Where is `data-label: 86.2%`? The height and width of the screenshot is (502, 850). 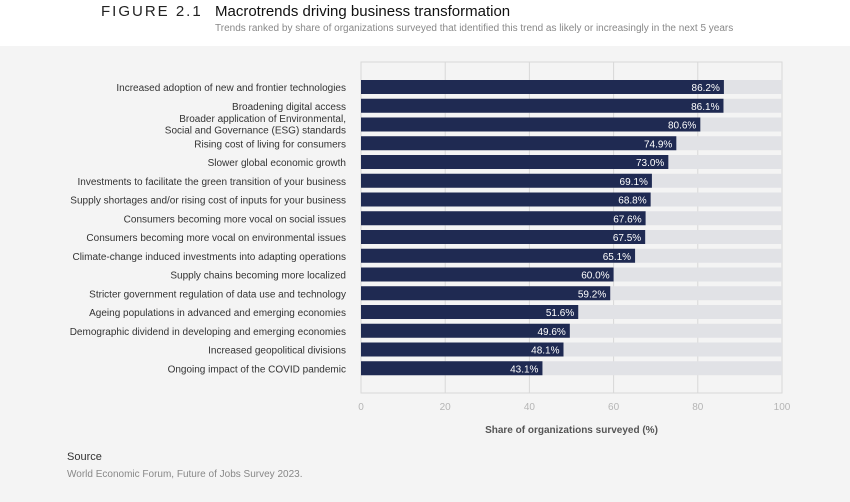
data-label: 86.2% is located at coordinates (706, 88).